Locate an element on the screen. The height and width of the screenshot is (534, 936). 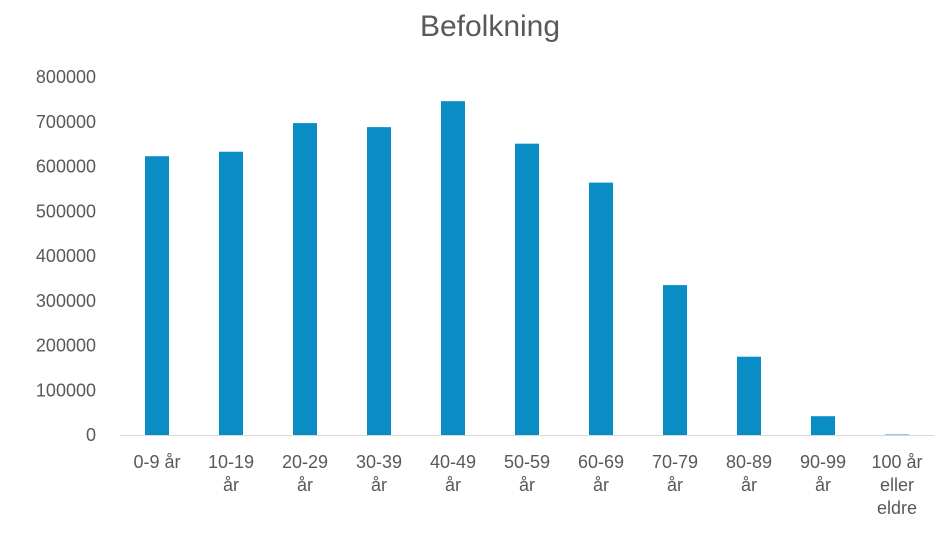
x-tick-label-line: 40-49 is located at coordinates (453, 462).